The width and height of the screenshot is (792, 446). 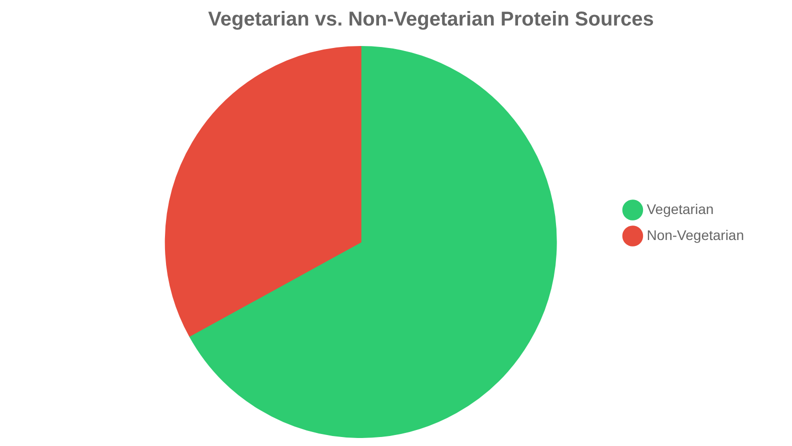 What do you see at coordinates (431, 19) in the screenshot?
I see `chart-title: Vegetarian vs. Non-Vegetarian Protein Sources` at bounding box center [431, 19].